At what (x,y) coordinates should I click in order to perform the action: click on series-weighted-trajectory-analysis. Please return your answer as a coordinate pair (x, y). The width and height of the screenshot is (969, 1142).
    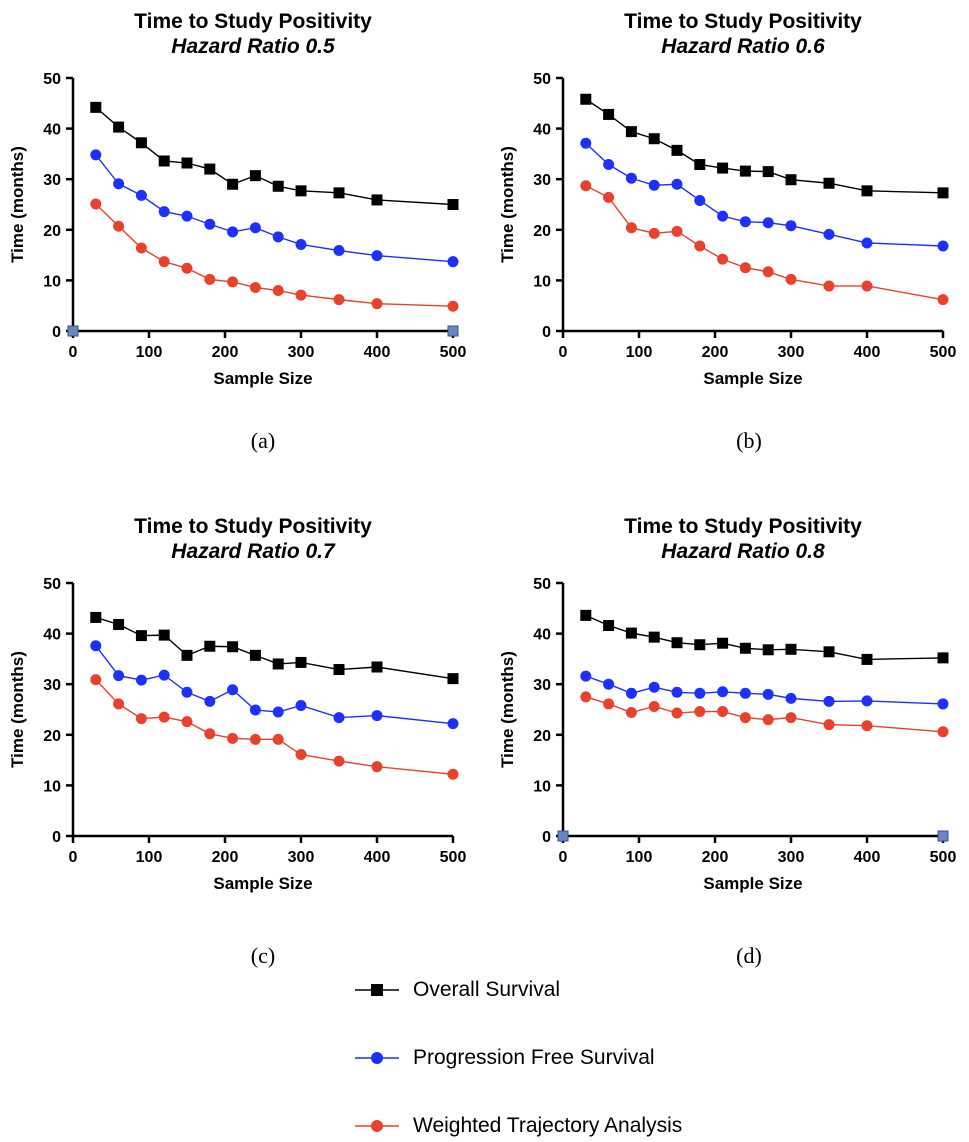
    Looking at the image, I should click on (274, 727).